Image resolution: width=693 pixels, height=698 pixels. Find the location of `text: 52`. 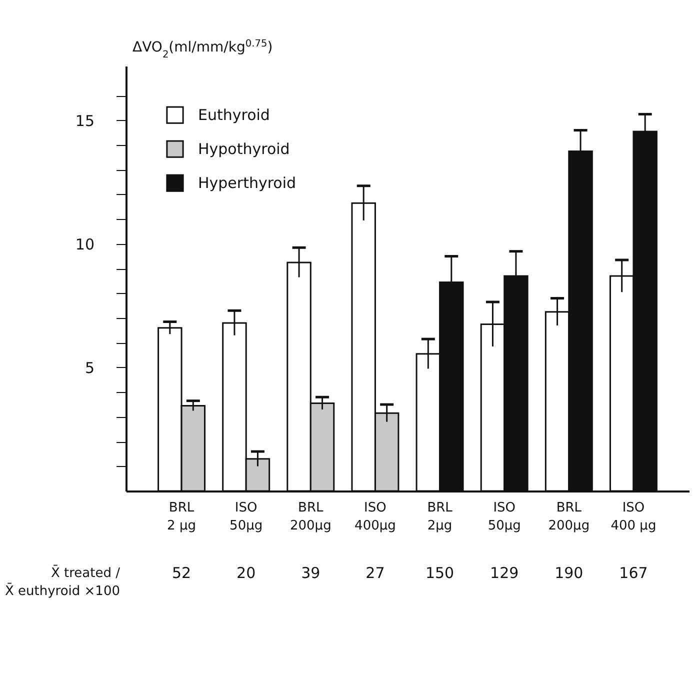

text: 52 is located at coordinates (182, 573).